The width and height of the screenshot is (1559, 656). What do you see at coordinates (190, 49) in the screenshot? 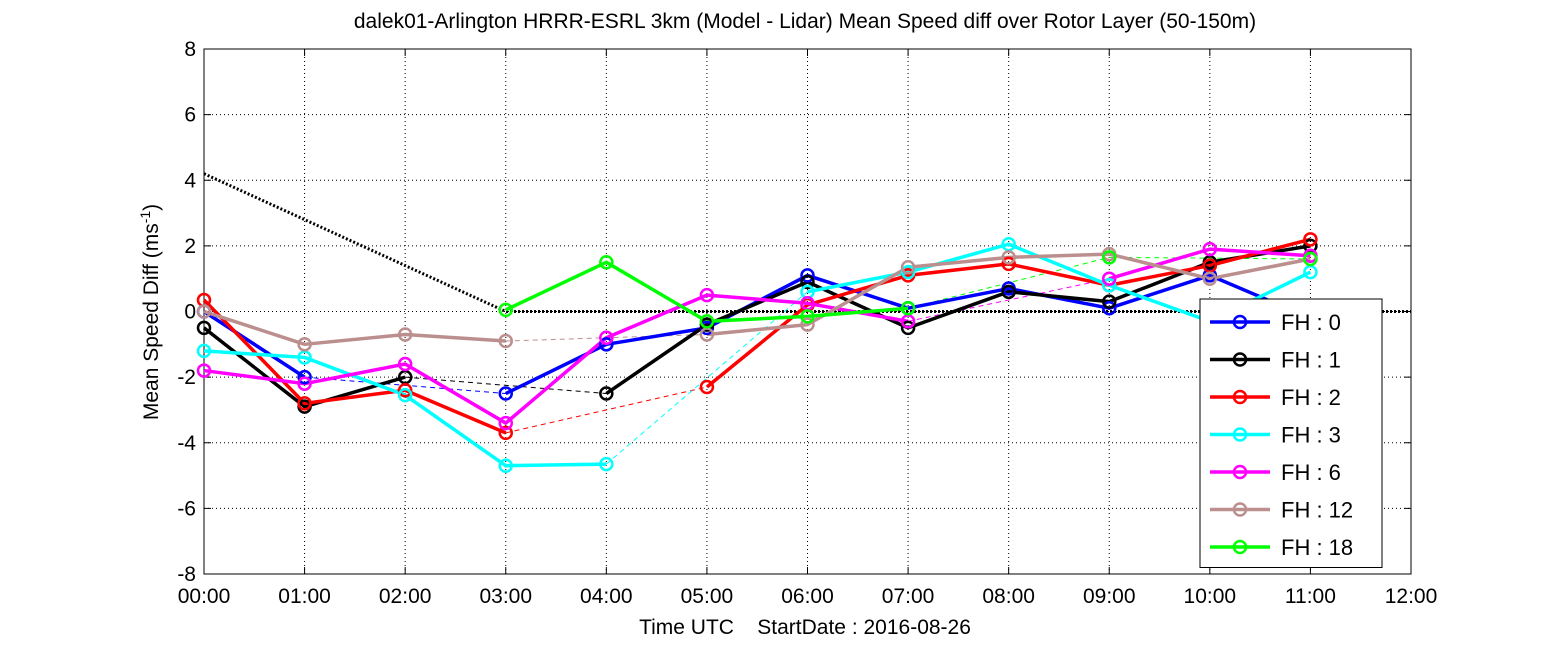
I see `y-tick-label: 8` at bounding box center [190, 49].